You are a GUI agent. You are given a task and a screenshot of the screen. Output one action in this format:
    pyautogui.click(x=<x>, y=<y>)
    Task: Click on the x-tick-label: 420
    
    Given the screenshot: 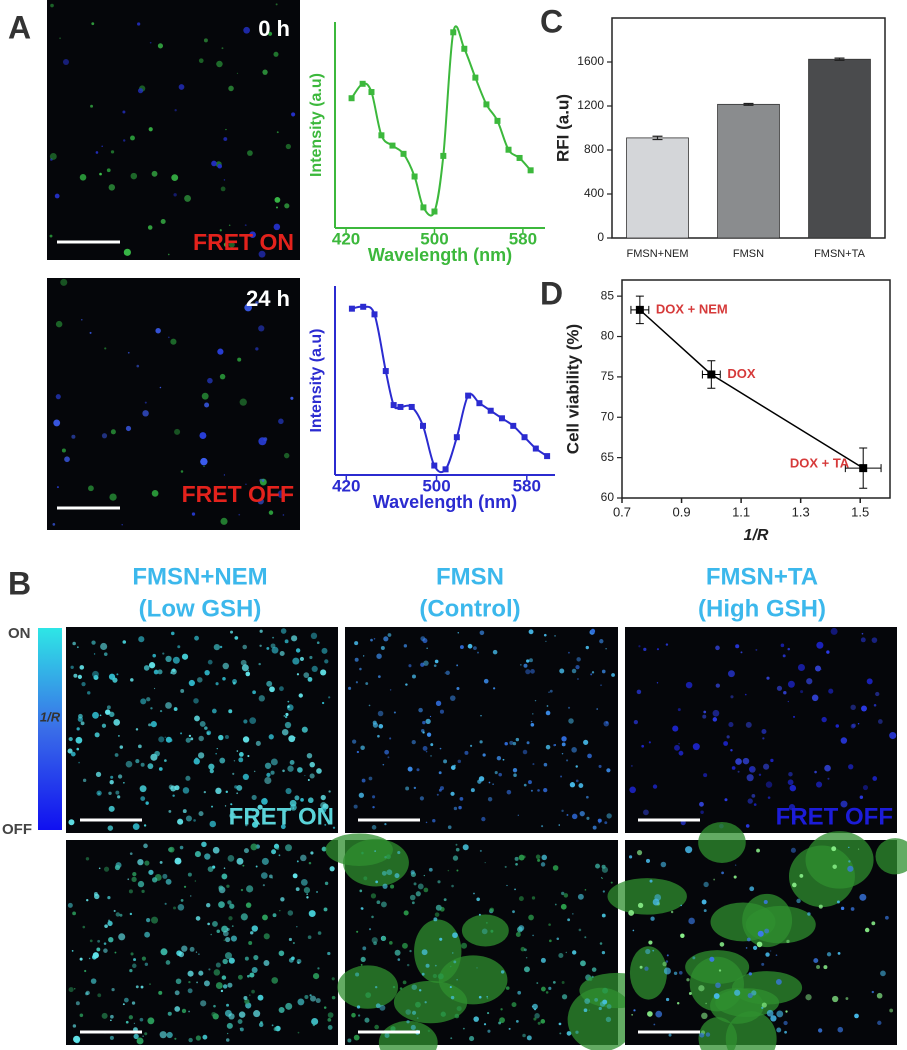 What is the action you would take?
    pyautogui.click(x=346, y=485)
    